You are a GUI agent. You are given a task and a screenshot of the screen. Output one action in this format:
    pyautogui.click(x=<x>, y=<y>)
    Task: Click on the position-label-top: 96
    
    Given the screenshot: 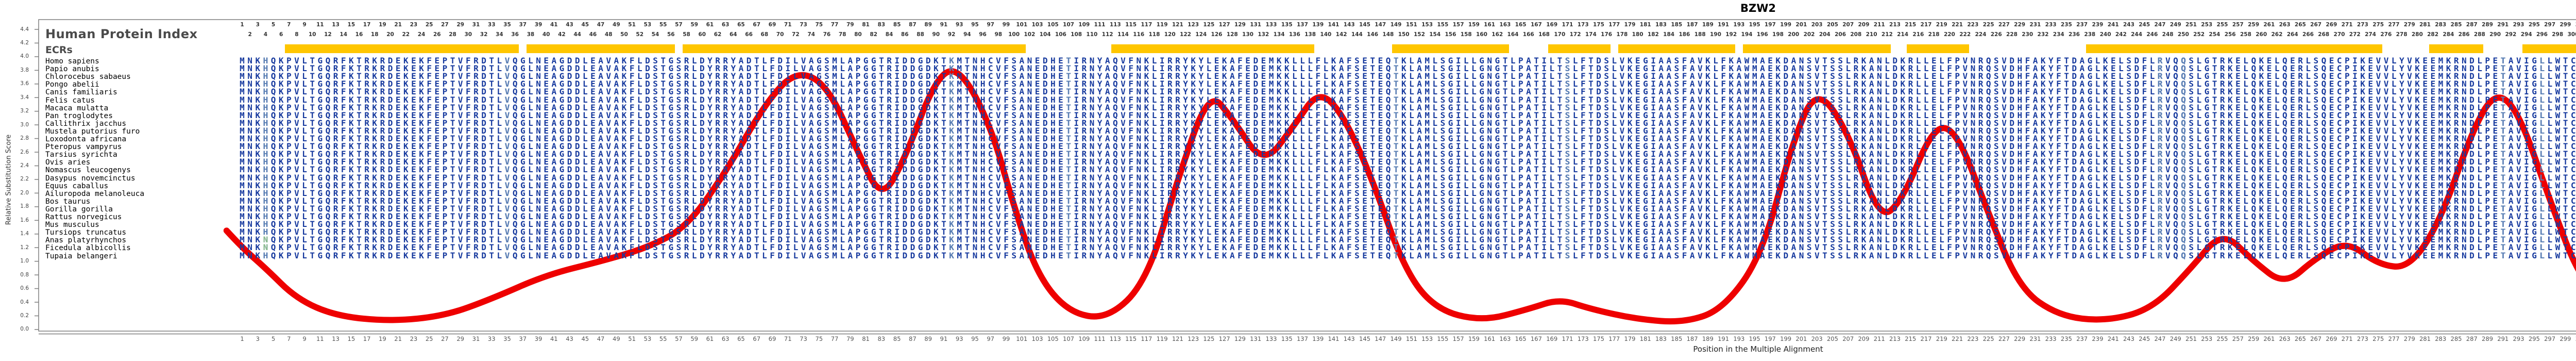 What is the action you would take?
    pyautogui.click(x=983, y=34)
    